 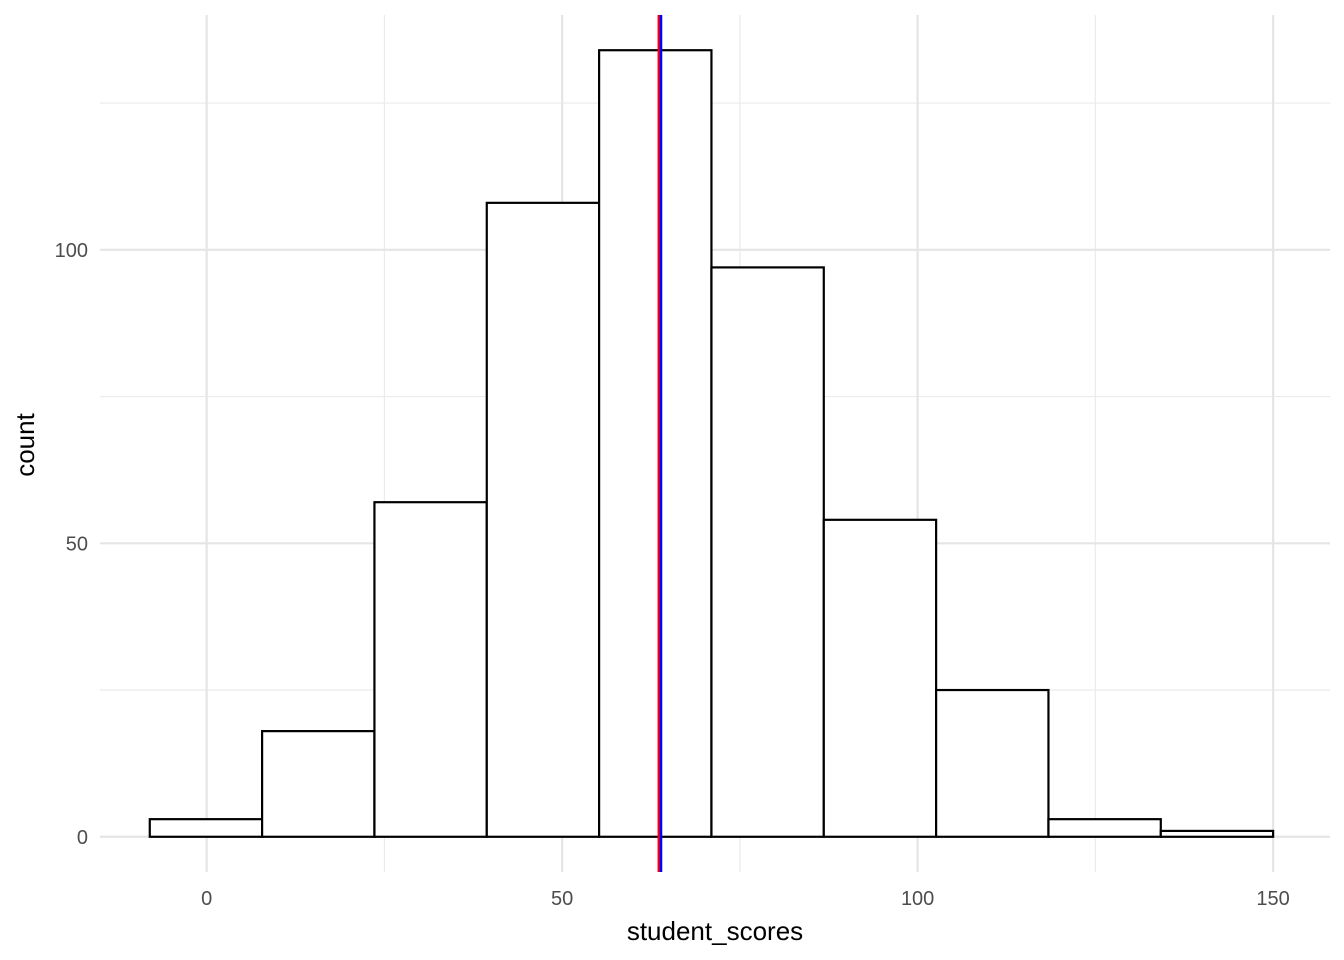 I want to click on y-axis-ticks: 0 50 100, so click(x=71, y=544).